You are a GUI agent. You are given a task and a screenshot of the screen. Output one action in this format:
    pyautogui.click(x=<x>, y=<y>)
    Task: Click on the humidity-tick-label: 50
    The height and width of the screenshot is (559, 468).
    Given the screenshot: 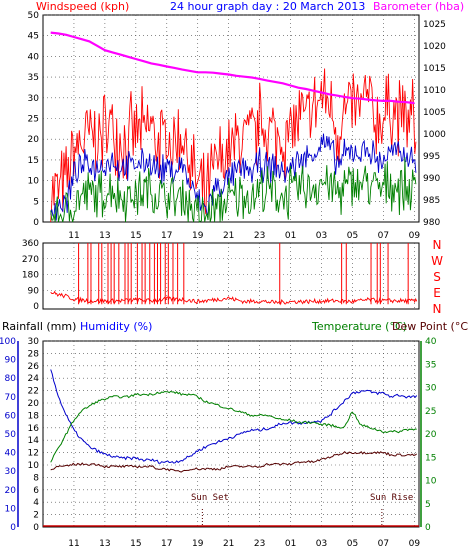 What is the action you would take?
    pyautogui.click(x=11, y=435)
    